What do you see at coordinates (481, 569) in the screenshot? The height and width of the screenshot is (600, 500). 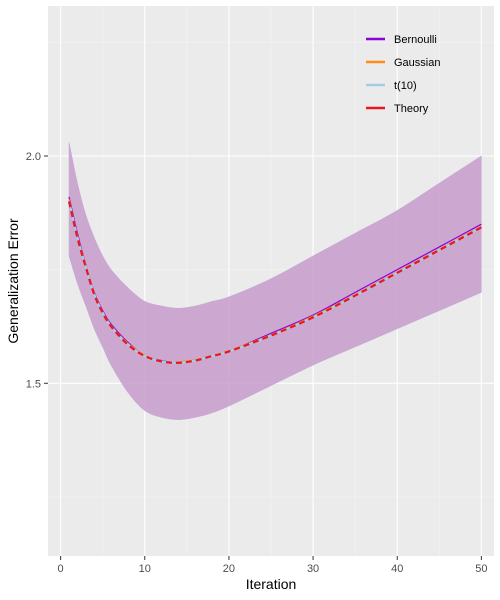 I see `x-tick-label: 50` at bounding box center [481, 569].